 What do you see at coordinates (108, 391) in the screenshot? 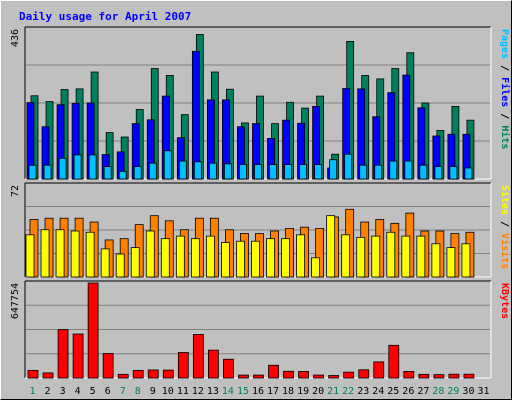
I see `day-label: 6` at bounding box center [108, 391].